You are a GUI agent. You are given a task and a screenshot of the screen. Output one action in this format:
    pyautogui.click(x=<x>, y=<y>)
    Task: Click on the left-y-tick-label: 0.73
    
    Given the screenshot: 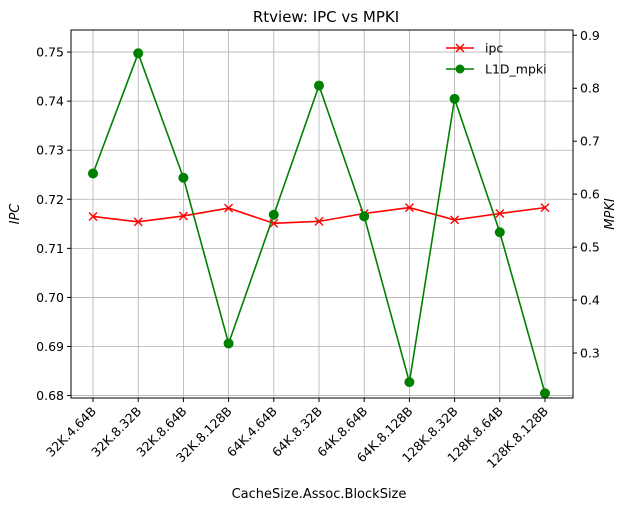 What is the action you would take?
    pyautogui.click(x=50, y=150)
    